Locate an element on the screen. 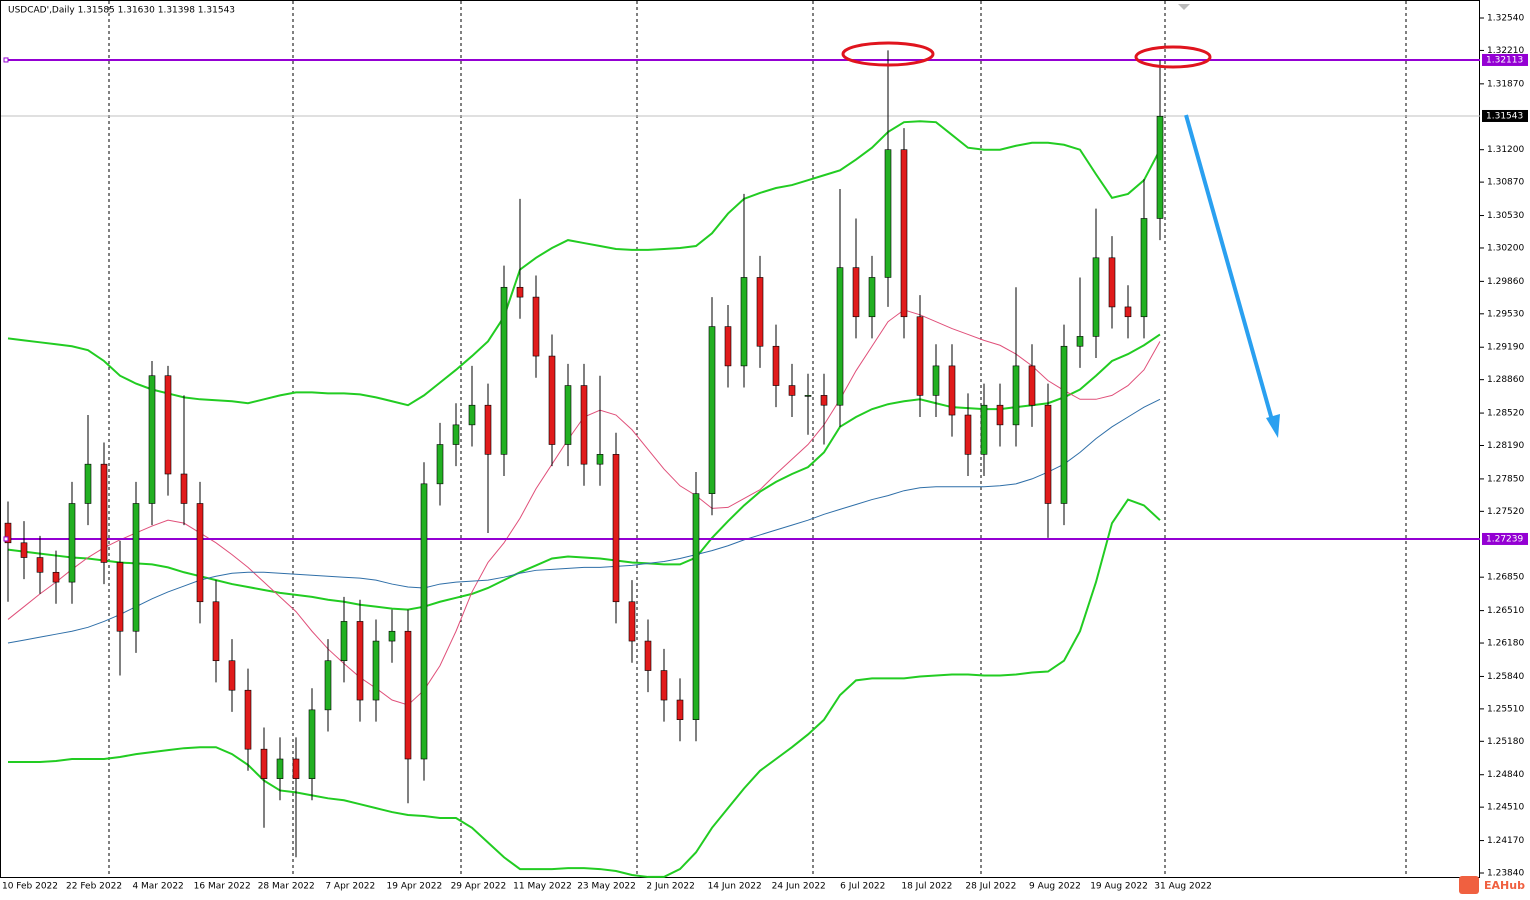 The height and width of the screenshot is (900, 1530). y-tick-label: 1.24170 is located at coordinates (1505, 841).